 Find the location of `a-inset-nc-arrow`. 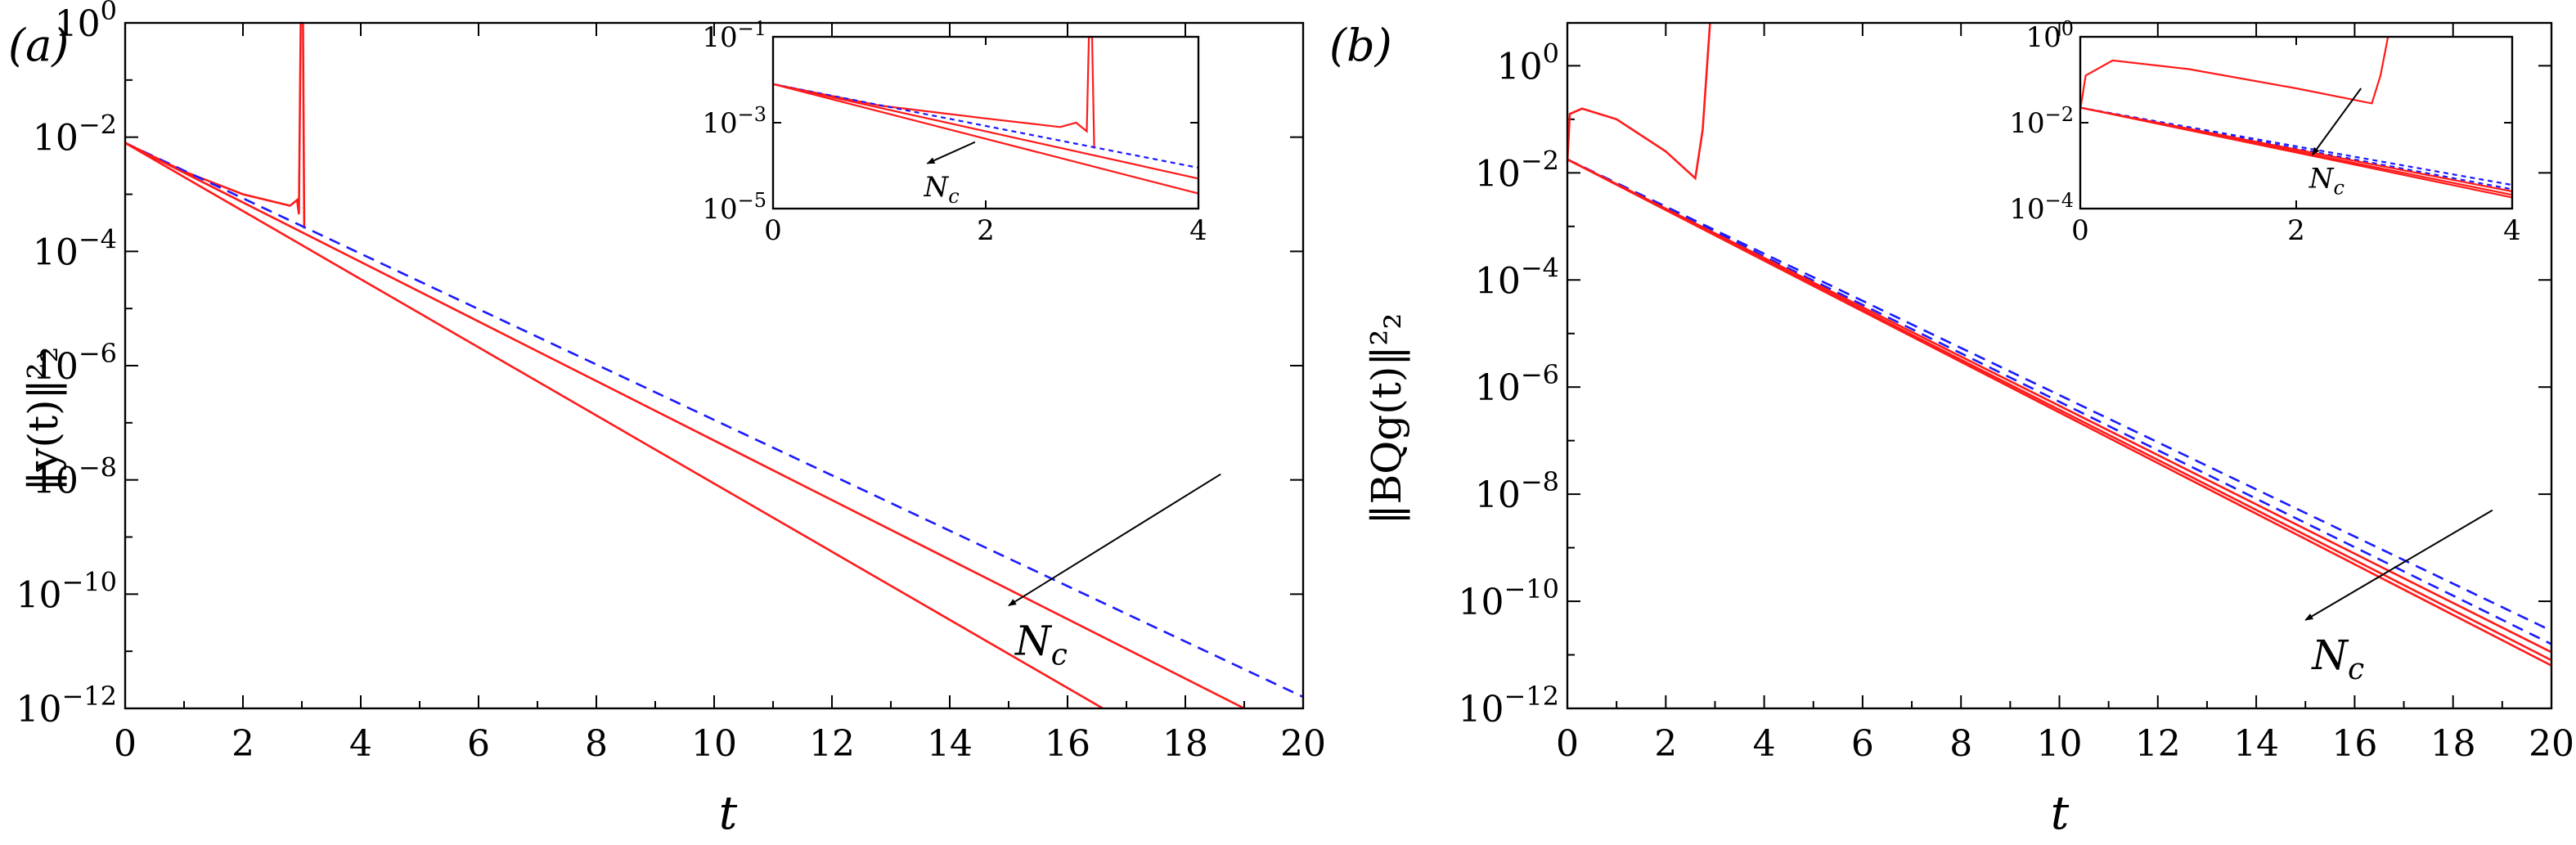

a-inset-nc-arrow is located at coordinates (951, 152).